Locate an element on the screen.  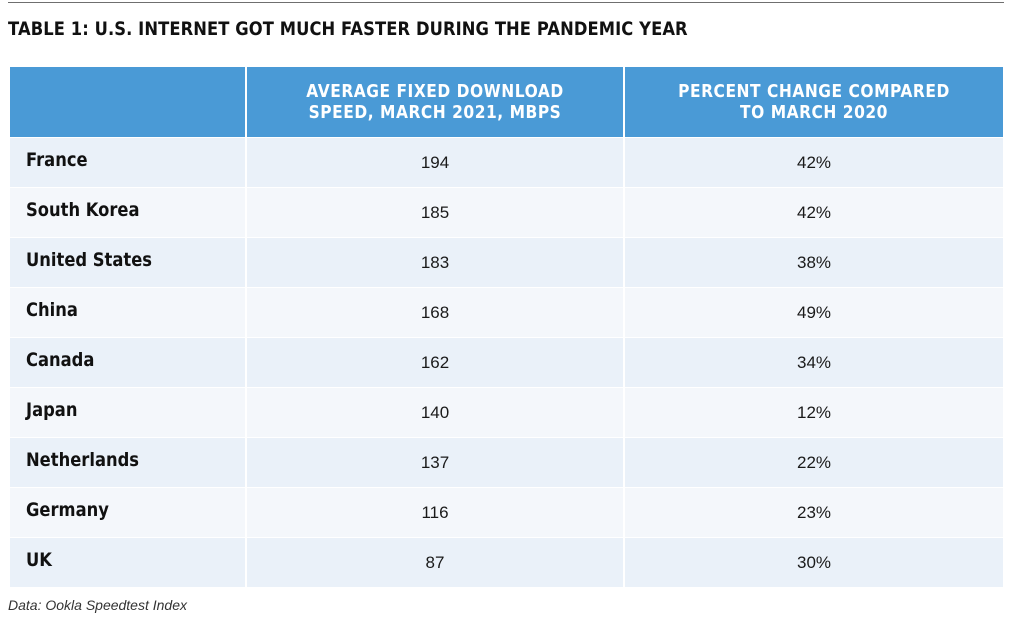
table-row: United States 183 38% is located at coordinates (506, 262).